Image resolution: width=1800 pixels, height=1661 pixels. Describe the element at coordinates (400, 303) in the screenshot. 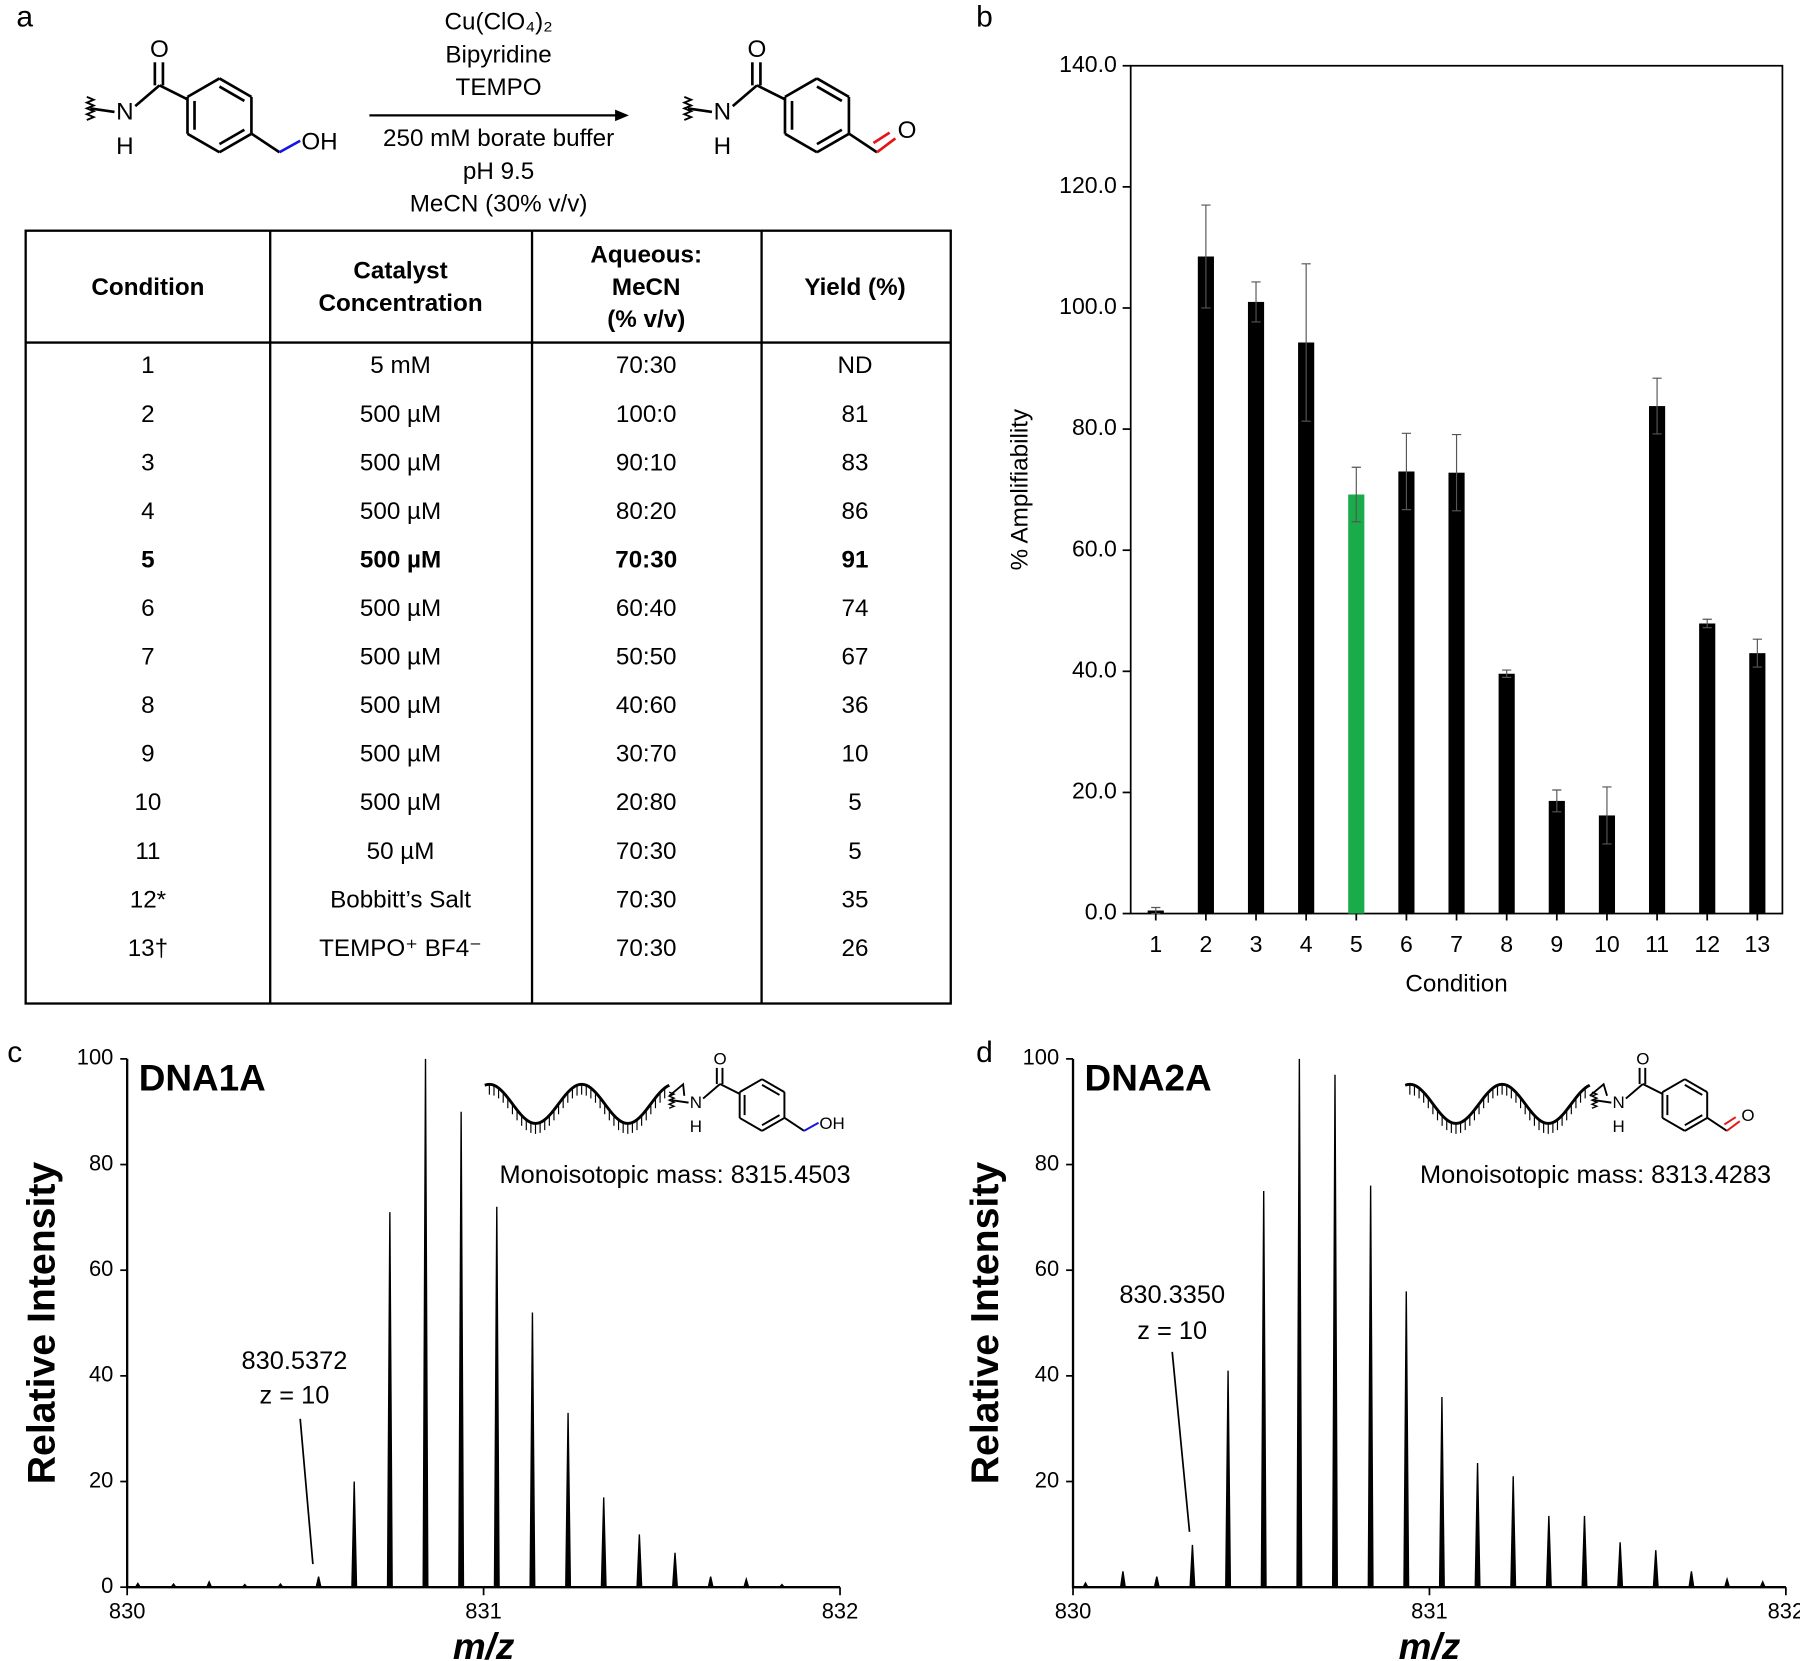

I see `table-header: Concentration` at that location.